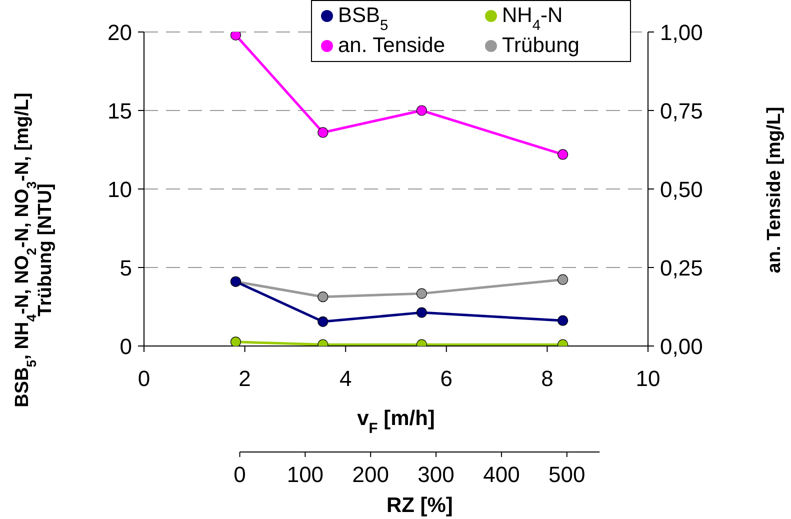  Describe the element at coordinates (392, 45) in the screenshot. I see `legend-label: an. Tenside` at that location.